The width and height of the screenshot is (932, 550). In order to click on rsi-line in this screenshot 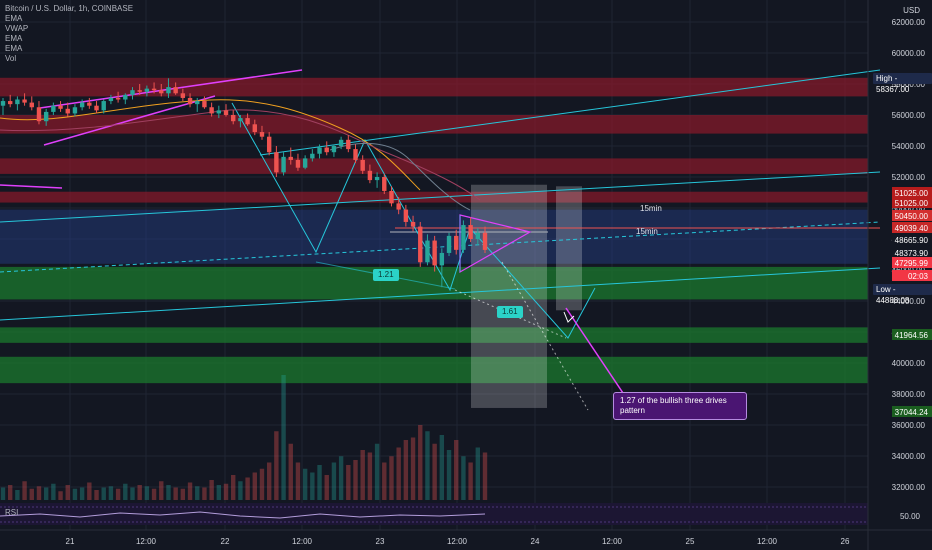, I will do `click(243, 515)`.